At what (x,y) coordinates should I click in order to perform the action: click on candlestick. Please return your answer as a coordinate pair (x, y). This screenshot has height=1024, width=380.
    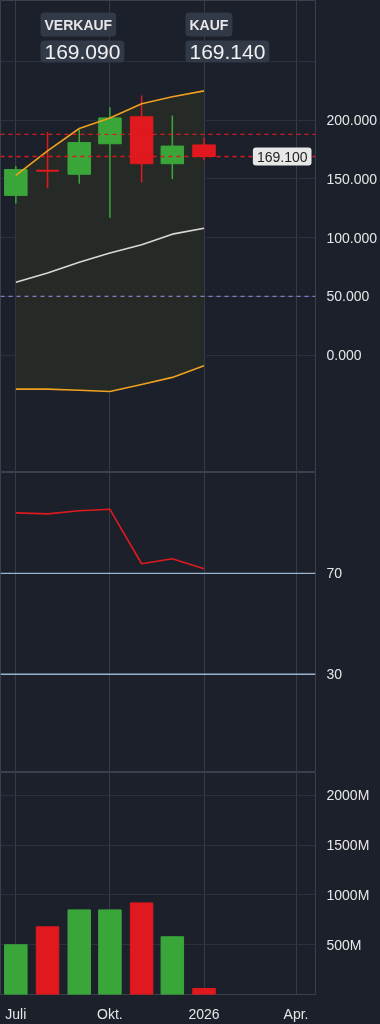
    Looking at the image, I should click on (172, 147).